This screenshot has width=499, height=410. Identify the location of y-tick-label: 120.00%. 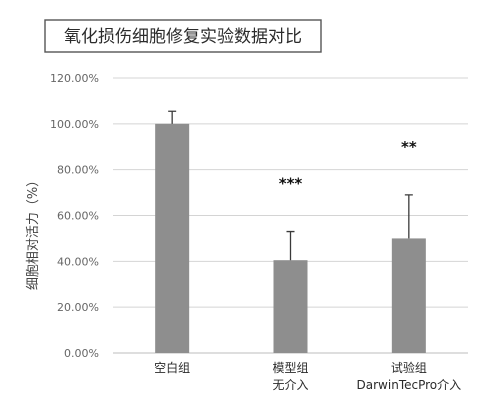
(74, 78).